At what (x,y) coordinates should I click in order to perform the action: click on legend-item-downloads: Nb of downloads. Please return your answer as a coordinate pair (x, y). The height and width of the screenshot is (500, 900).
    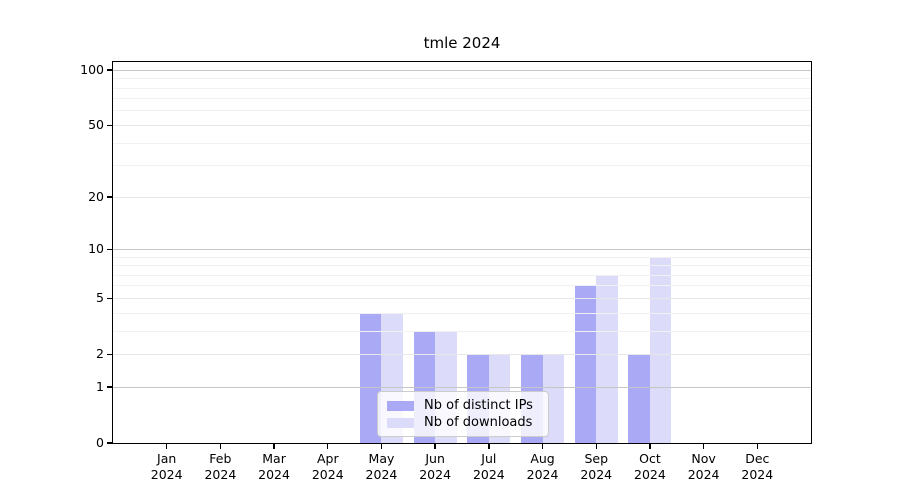
    Looking at the image, I should click on (463, 422).